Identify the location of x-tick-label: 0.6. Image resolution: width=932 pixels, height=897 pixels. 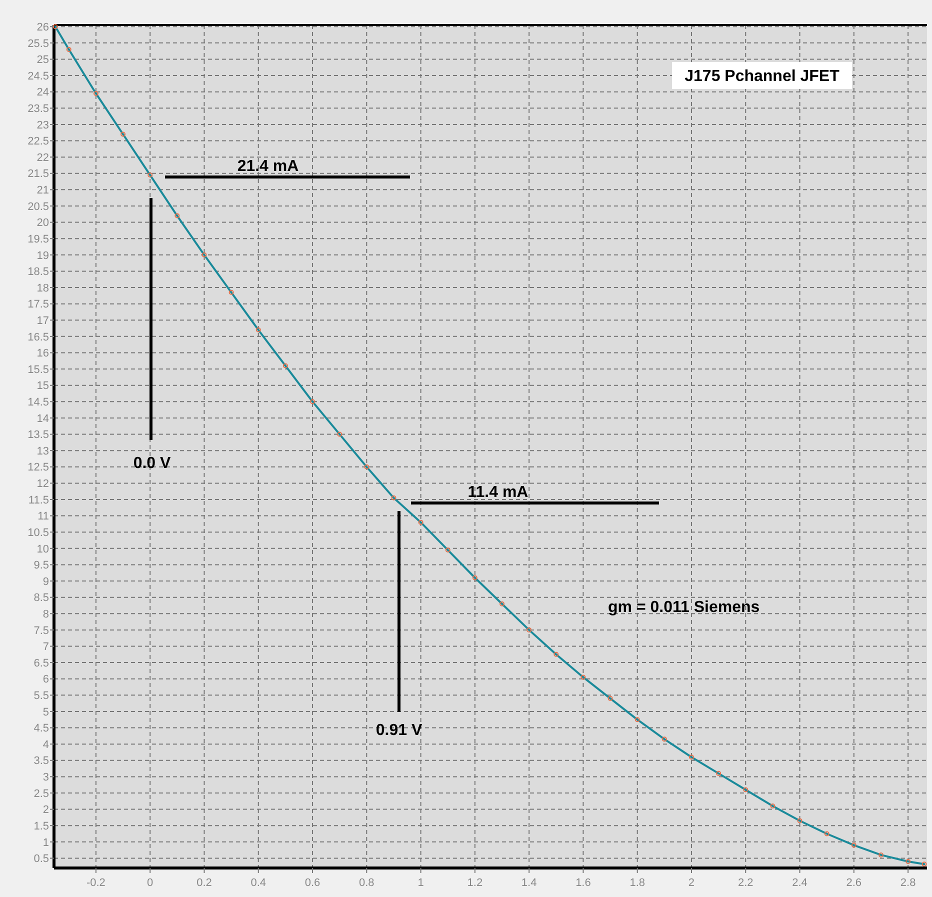
(312, 883).